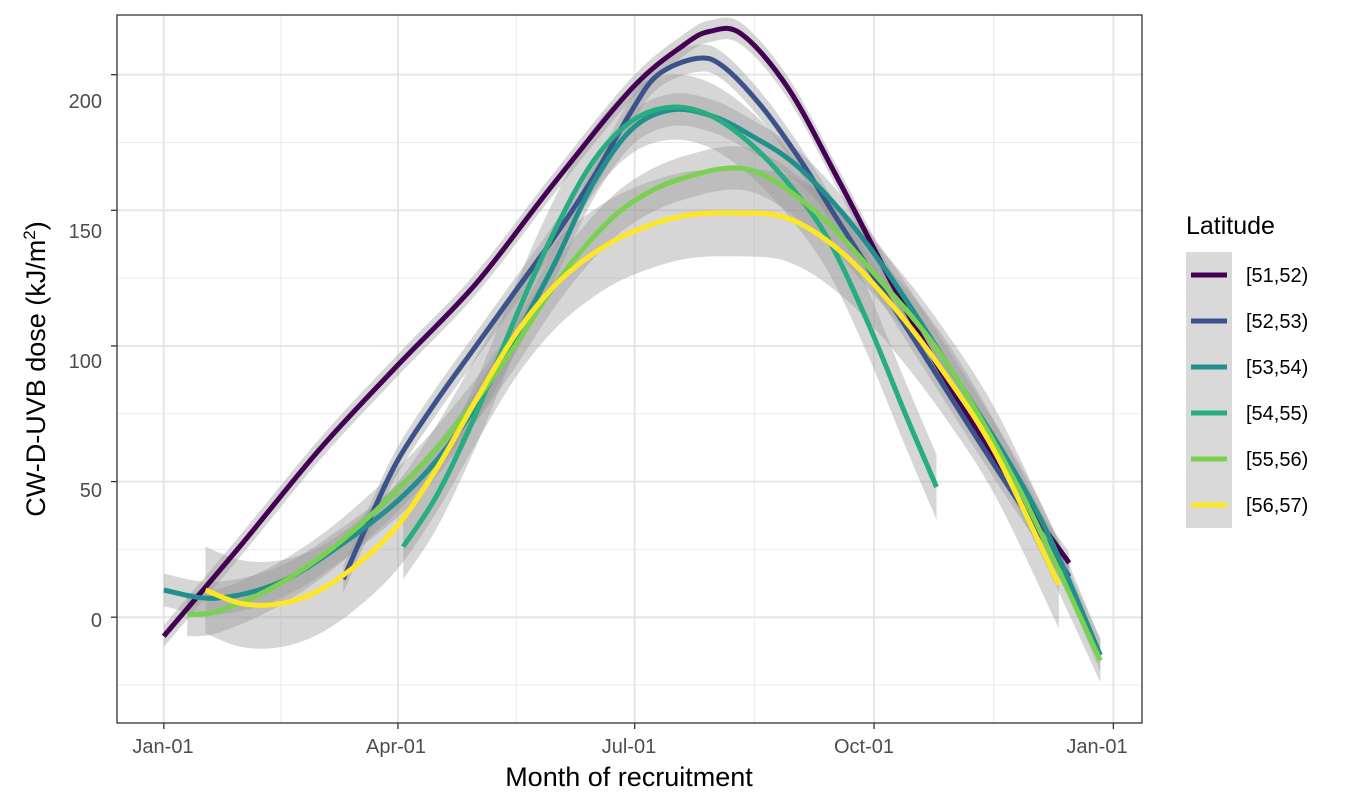  I want to click on y-axis-title-superscript: 2, so click(29, 234).